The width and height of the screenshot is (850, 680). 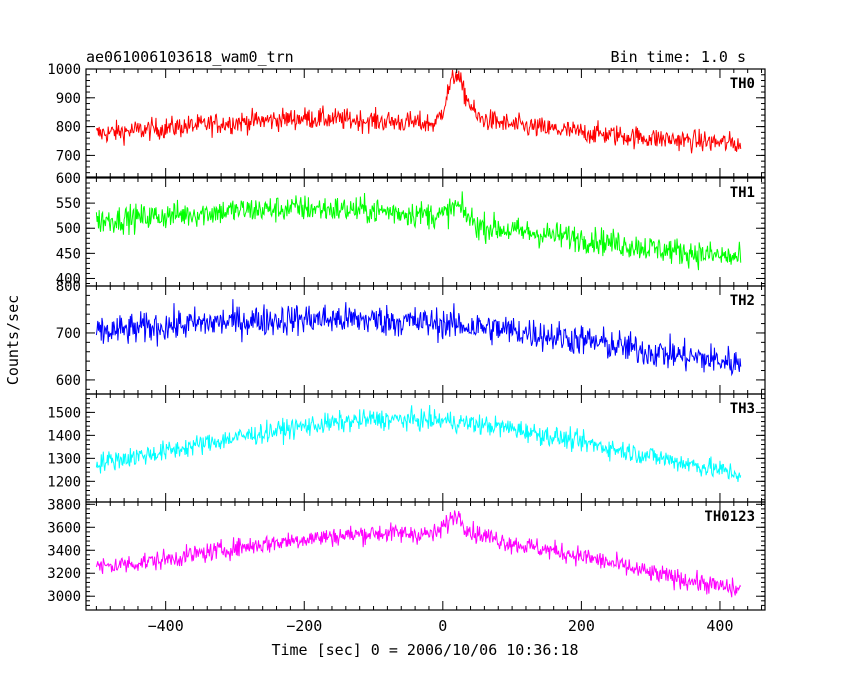 I want to click on panel-th2: 600 700 800 TH2, so click(x=411, y=337).